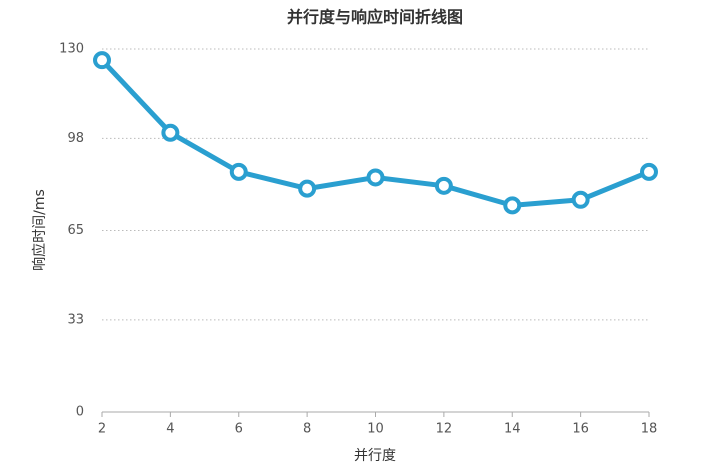 The width and height of the screenshot is (720, 476). What do you see at coordinates (80, 412) in the screenshot?
I see `y-tick-label: 0` at bounding box center [80, 412].